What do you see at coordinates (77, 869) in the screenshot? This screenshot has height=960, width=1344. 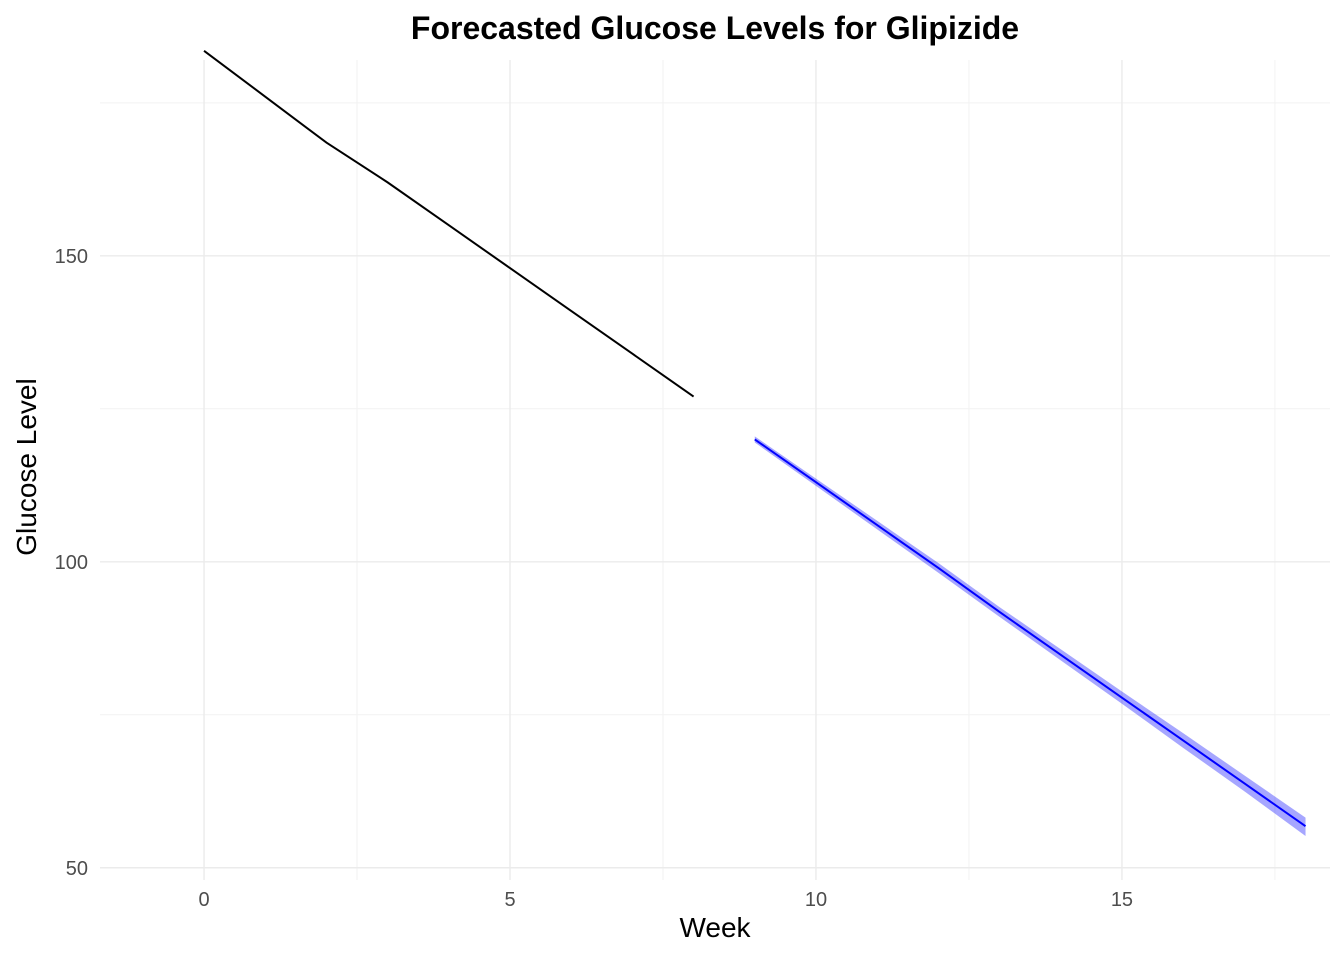 I see `y-tick-label: 50` at bounding box center [77, 869].